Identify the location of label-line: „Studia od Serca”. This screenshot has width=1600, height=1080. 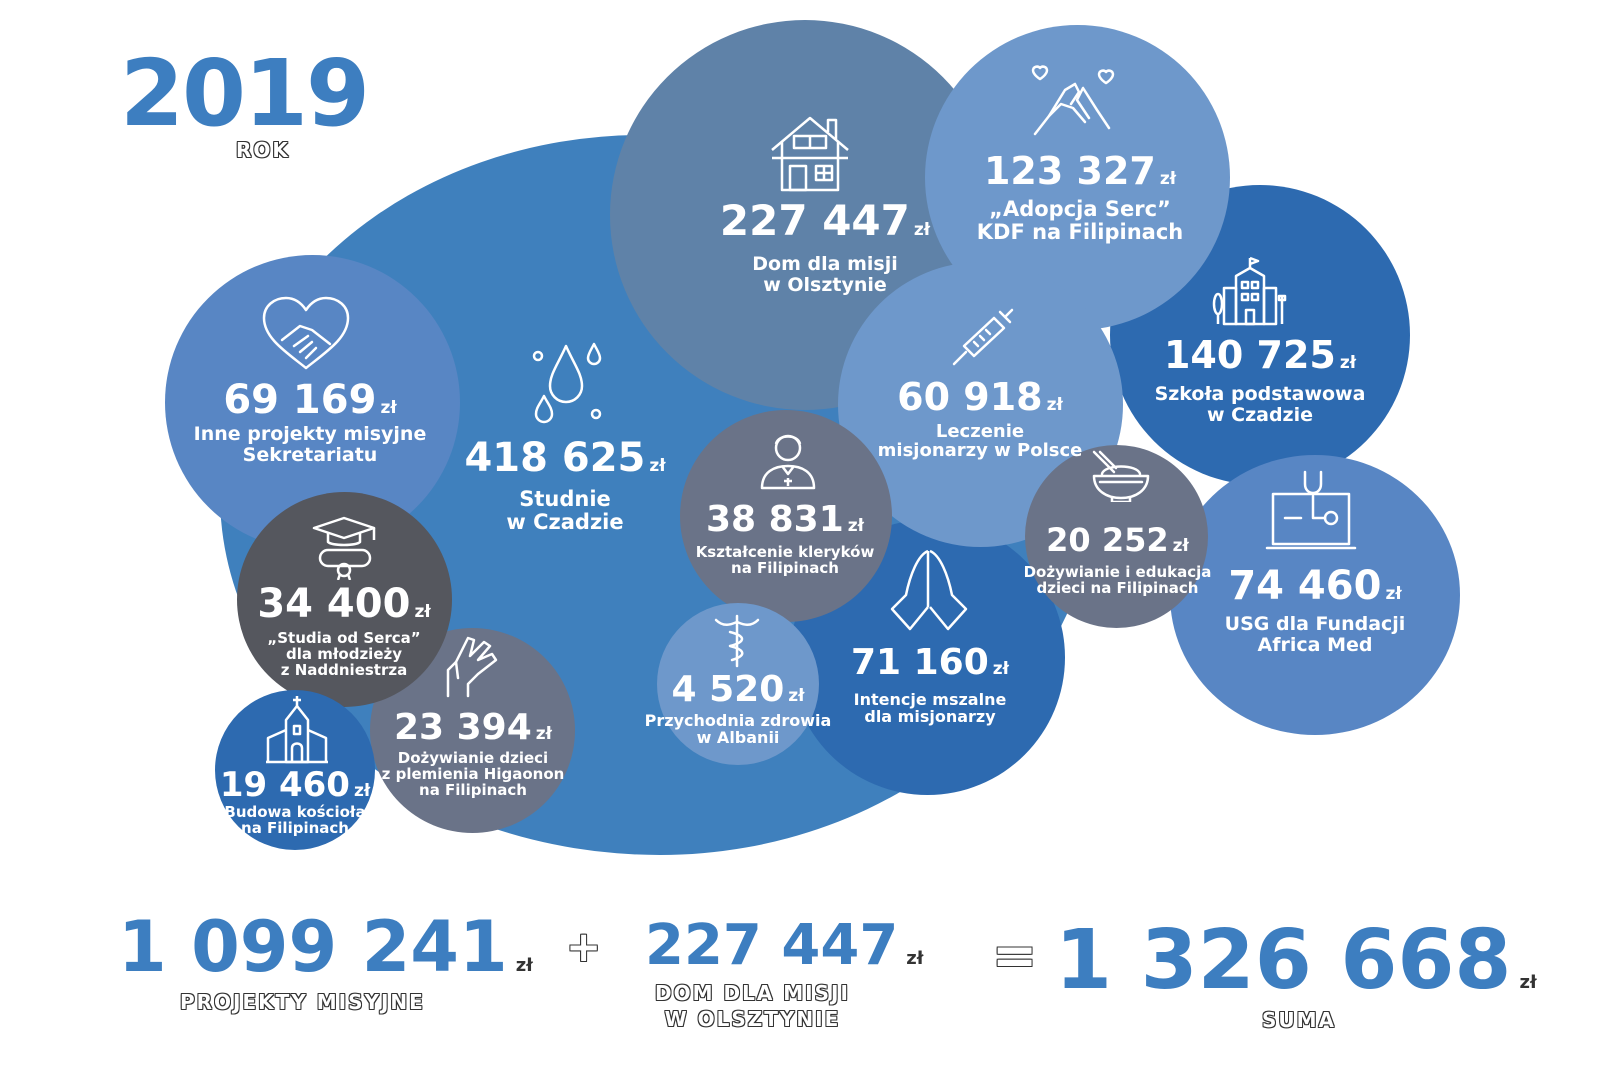
(344, 638).